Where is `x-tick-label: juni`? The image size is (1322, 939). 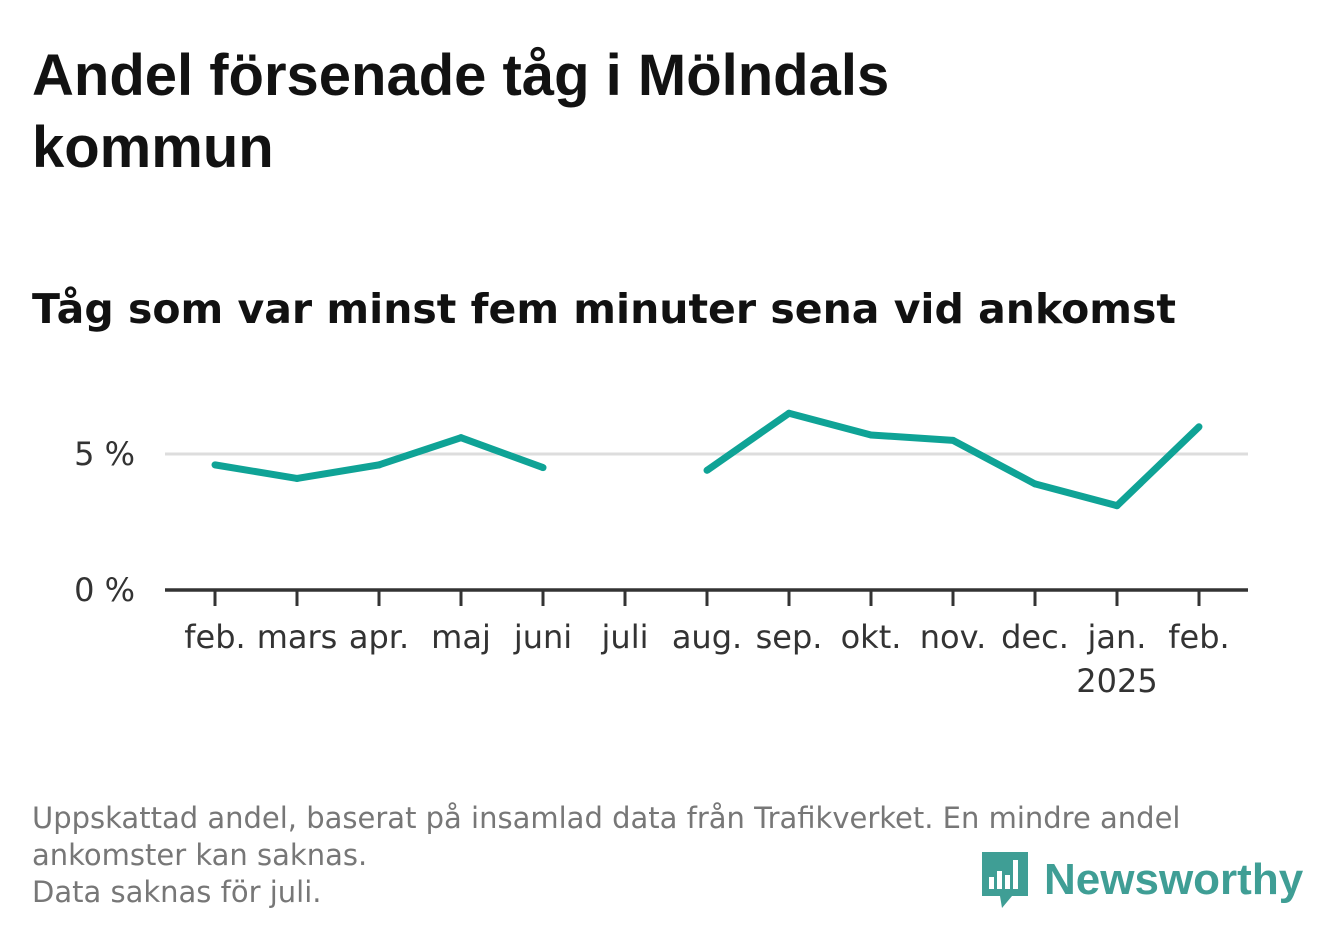
x-tick-label: juni is located at coordinates (542, 637).